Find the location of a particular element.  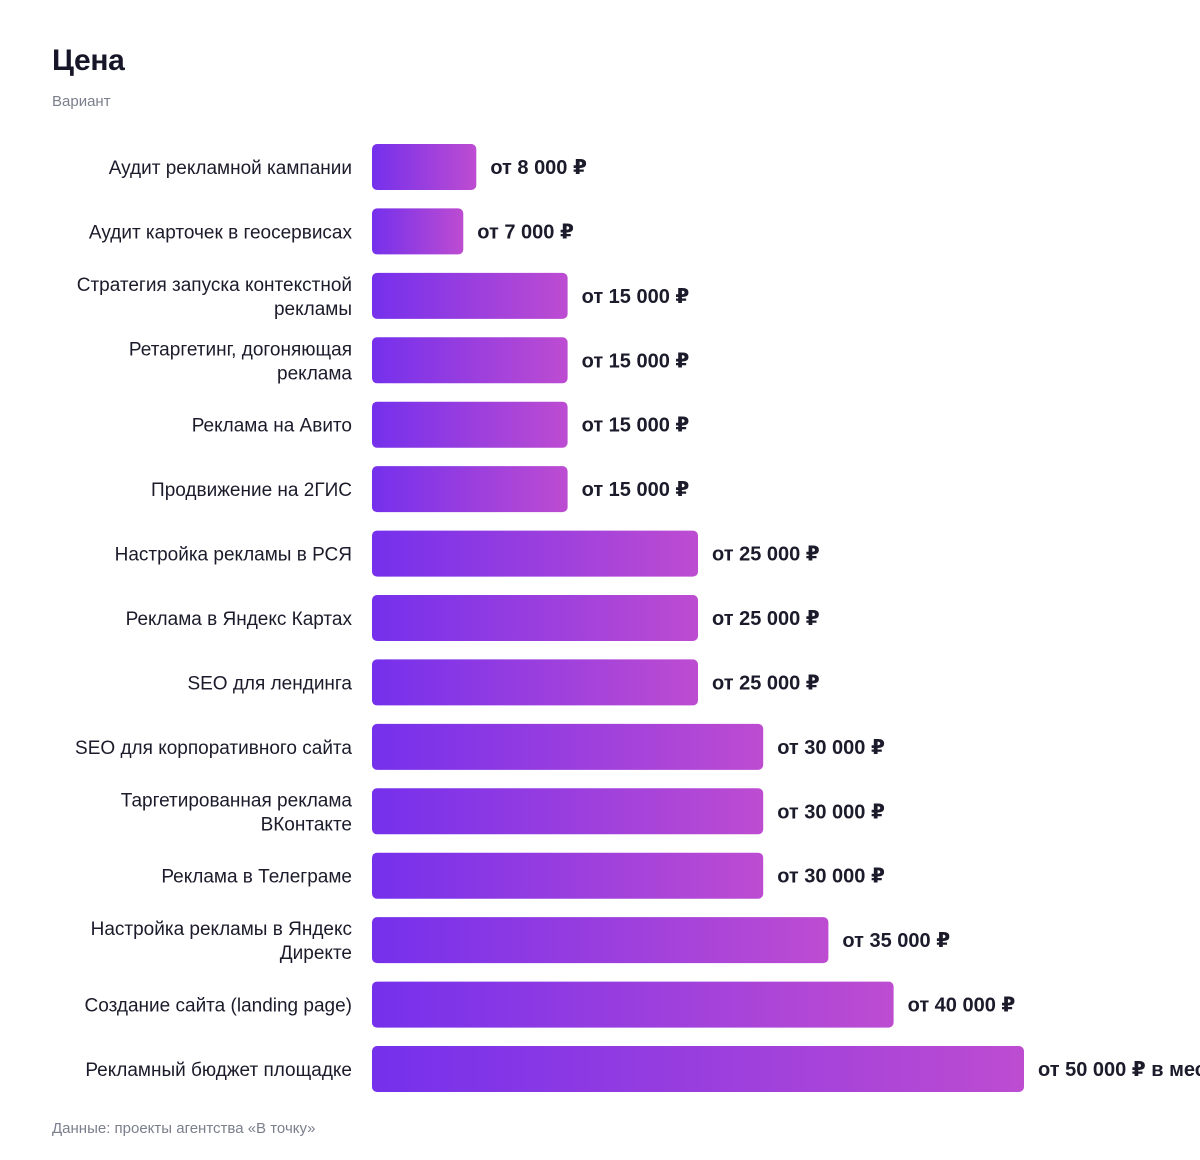

page-subtitle: Вариант is located at coordinates (81, 101).